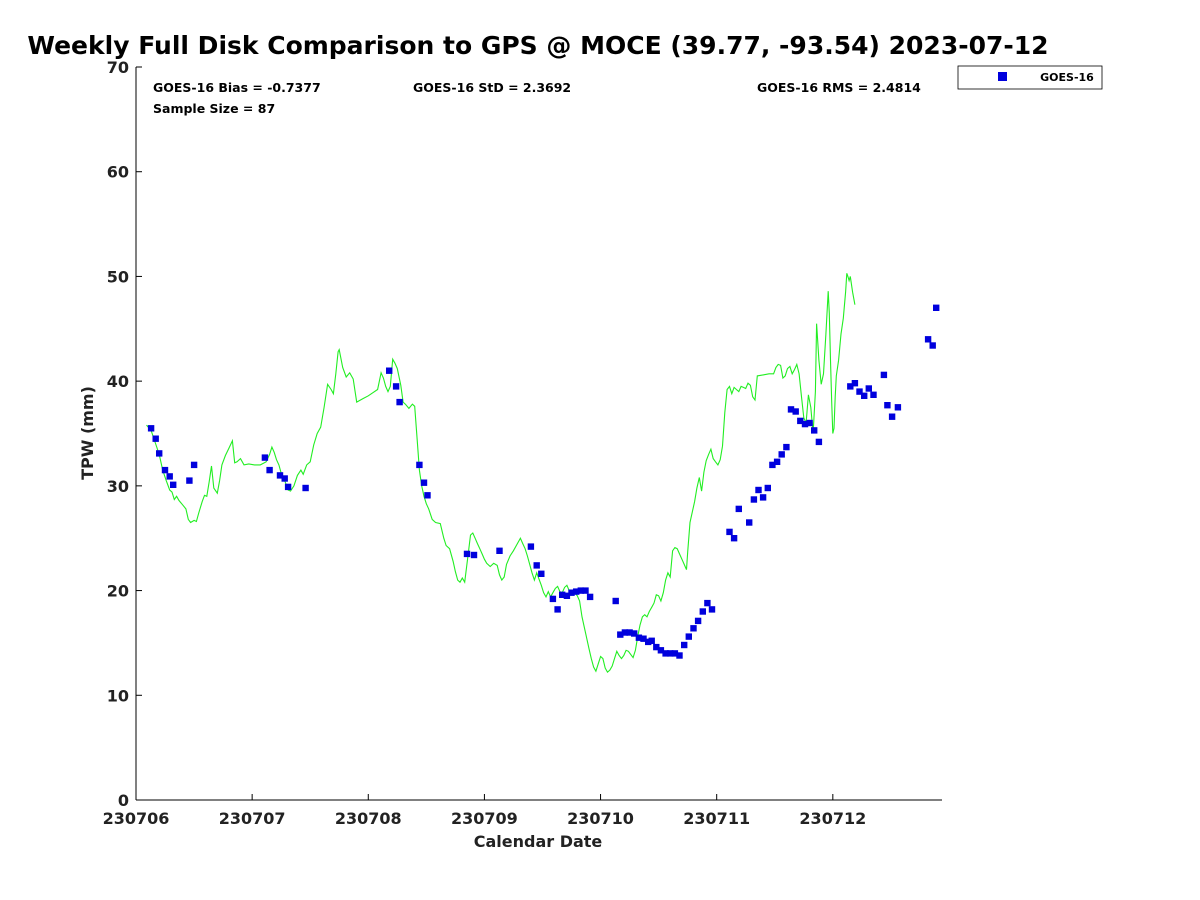  I want to click on y-axis-ticks: 0 10 20 30 40 50 60 70, so click(124, 434).